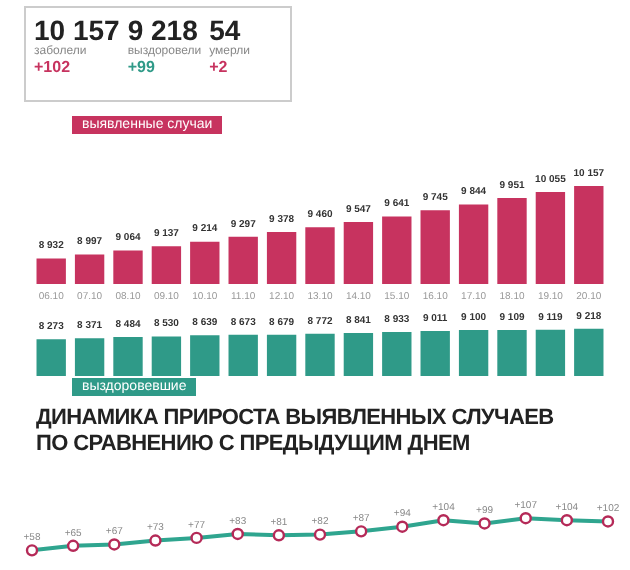 This screenshot has width=630, height=570. What do you see at coordinates (226, 30) in the screenshot?
I see `text: 54` at bounding box center [226, 30].